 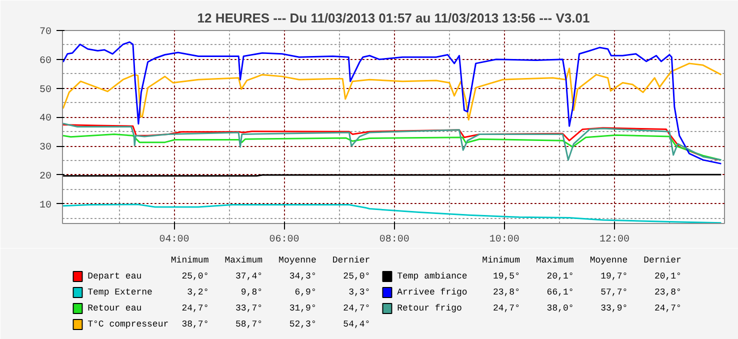 What do you see at coordinates (115, 277) in the screenshot?
I see `legend-label: Depart eau` at bounding box center [115, 277].